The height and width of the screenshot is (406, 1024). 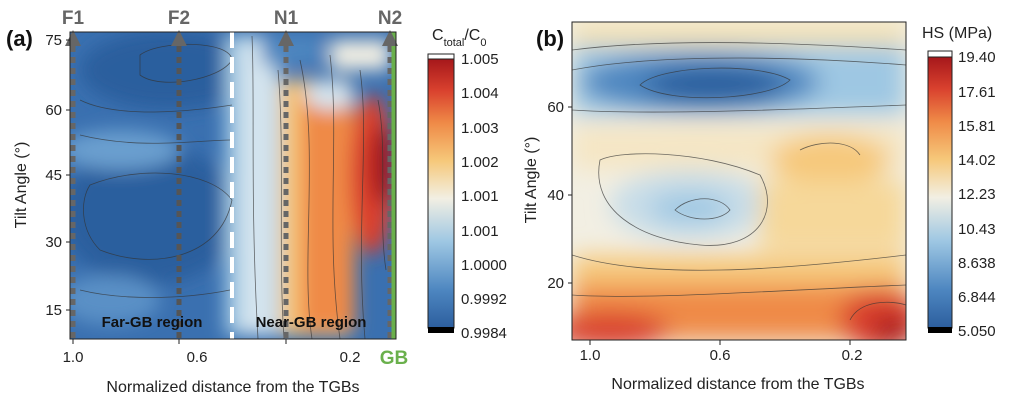 I want to click on x-axis-b: 1.0 0.6 0.2, so click(x=721, y=352).